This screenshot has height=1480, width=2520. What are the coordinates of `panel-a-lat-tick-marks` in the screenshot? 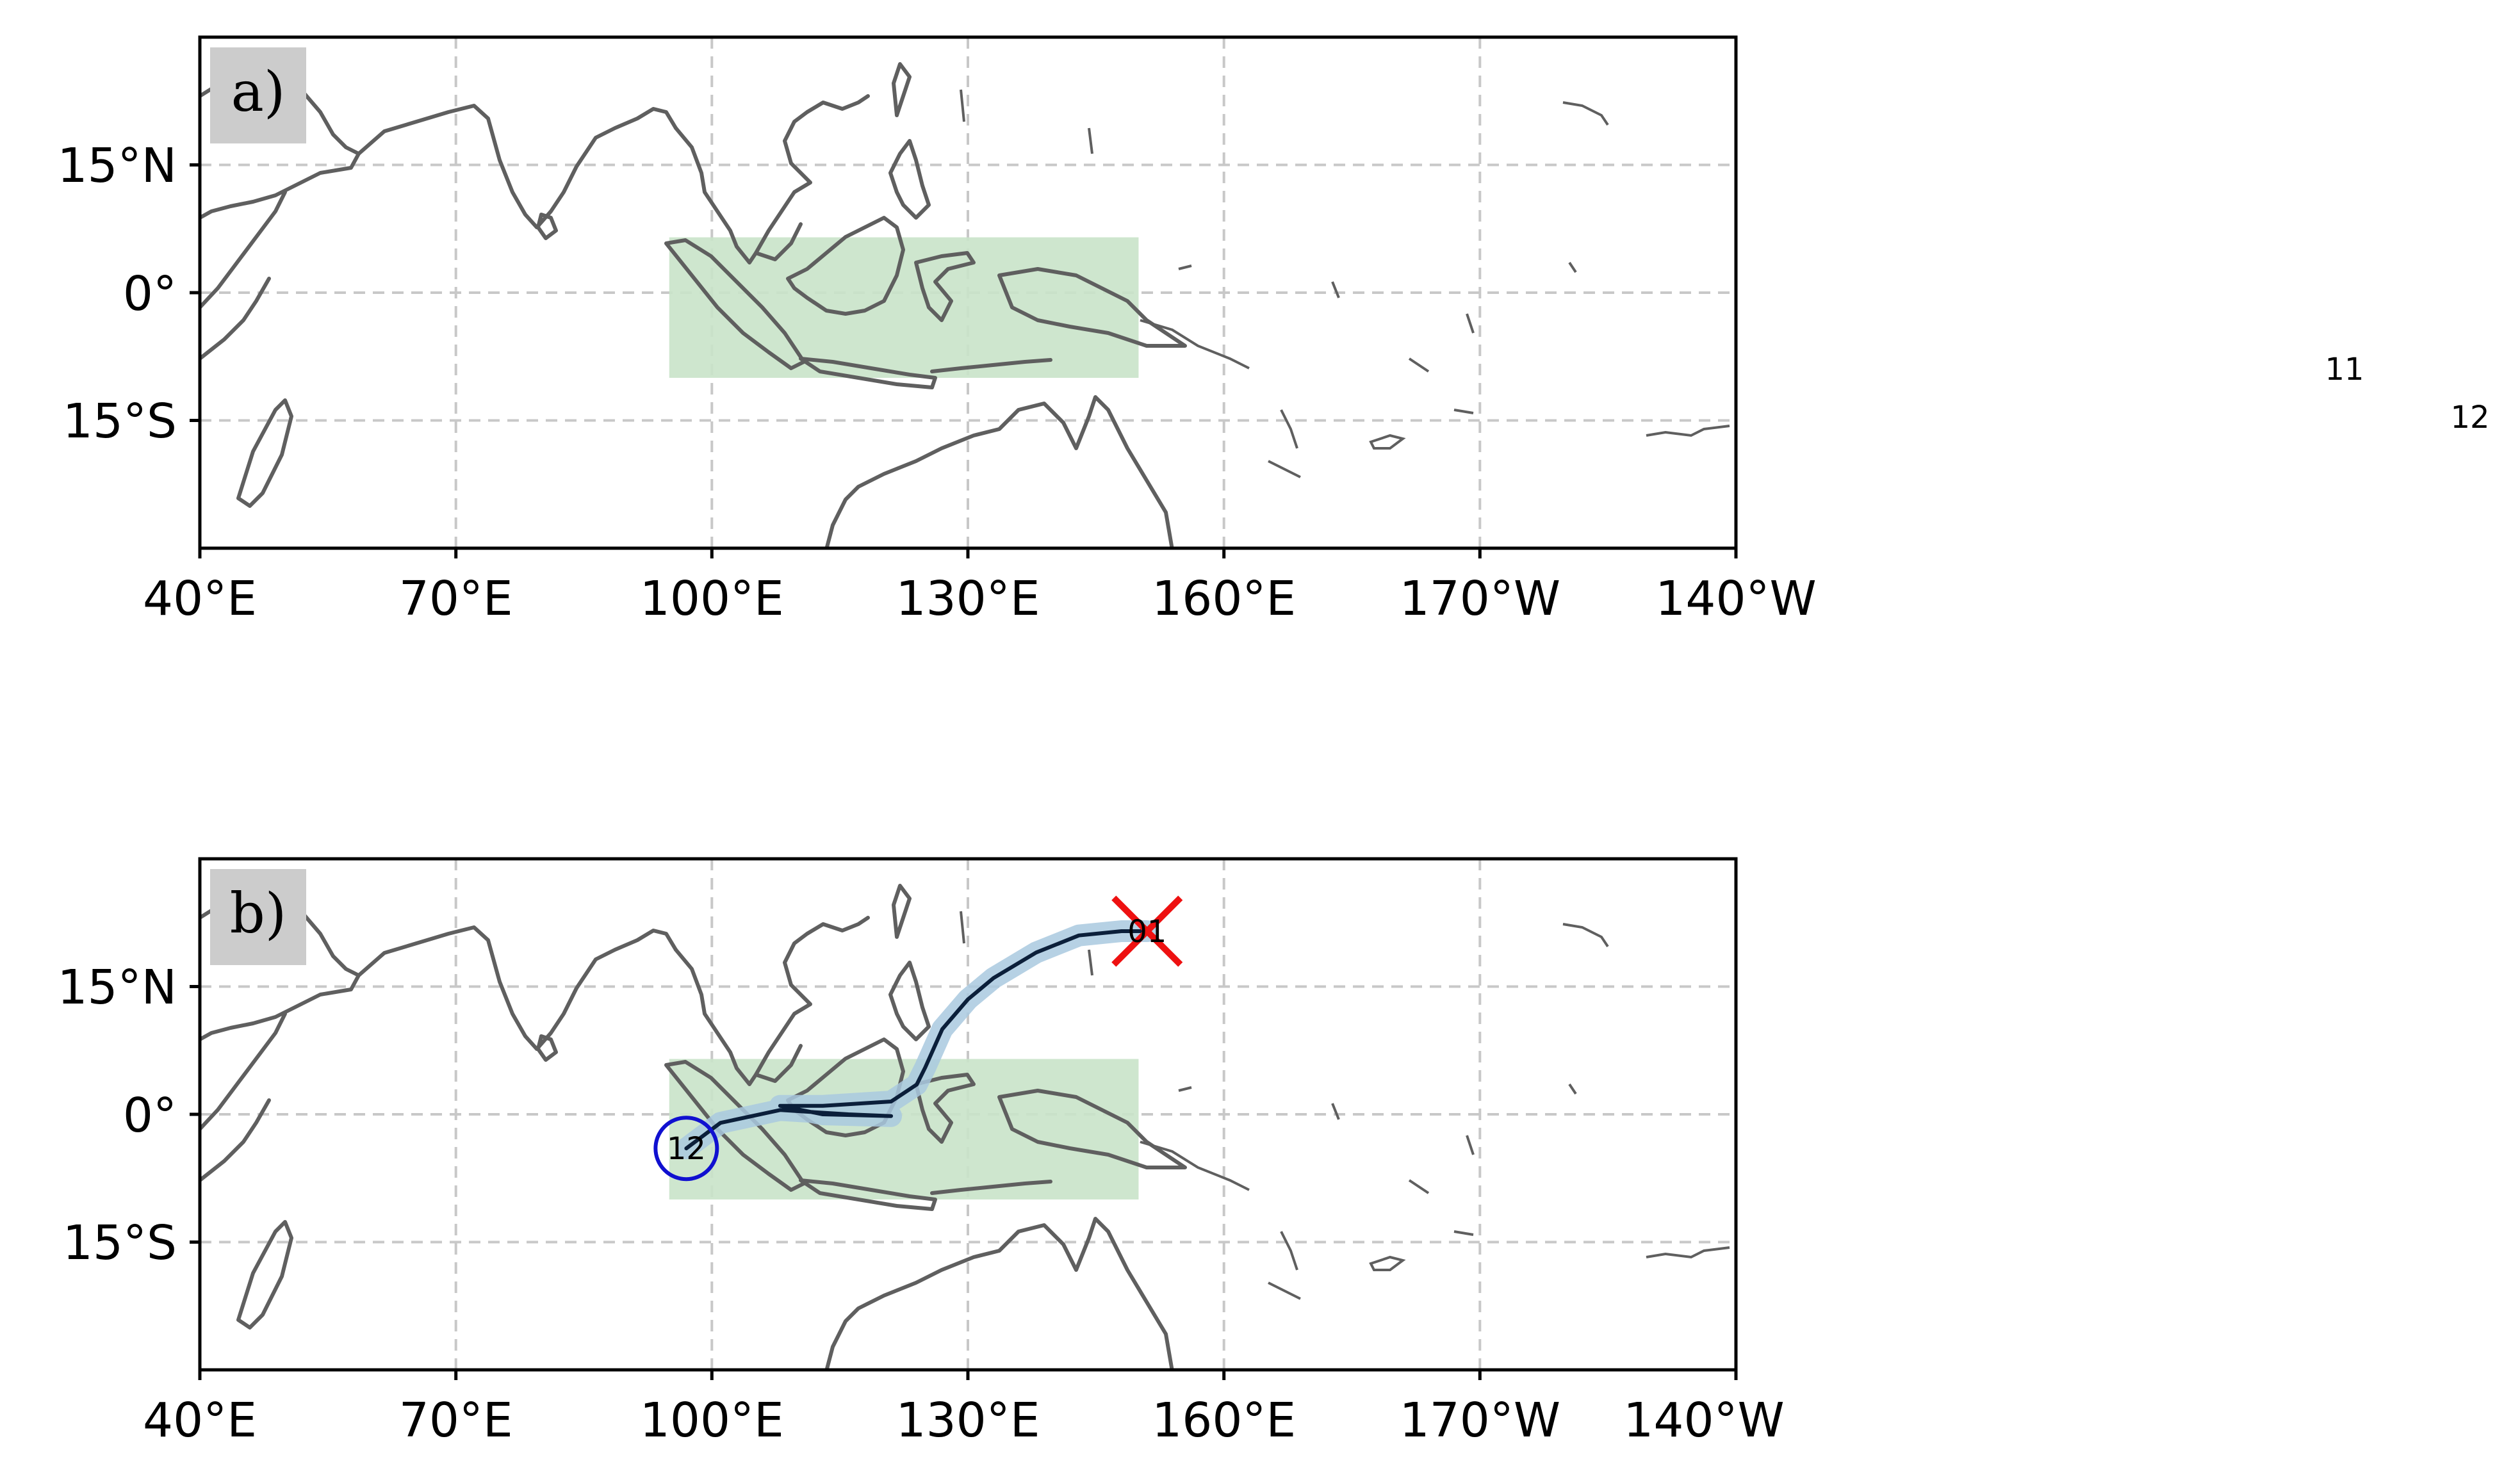 It's located at (195, 292).